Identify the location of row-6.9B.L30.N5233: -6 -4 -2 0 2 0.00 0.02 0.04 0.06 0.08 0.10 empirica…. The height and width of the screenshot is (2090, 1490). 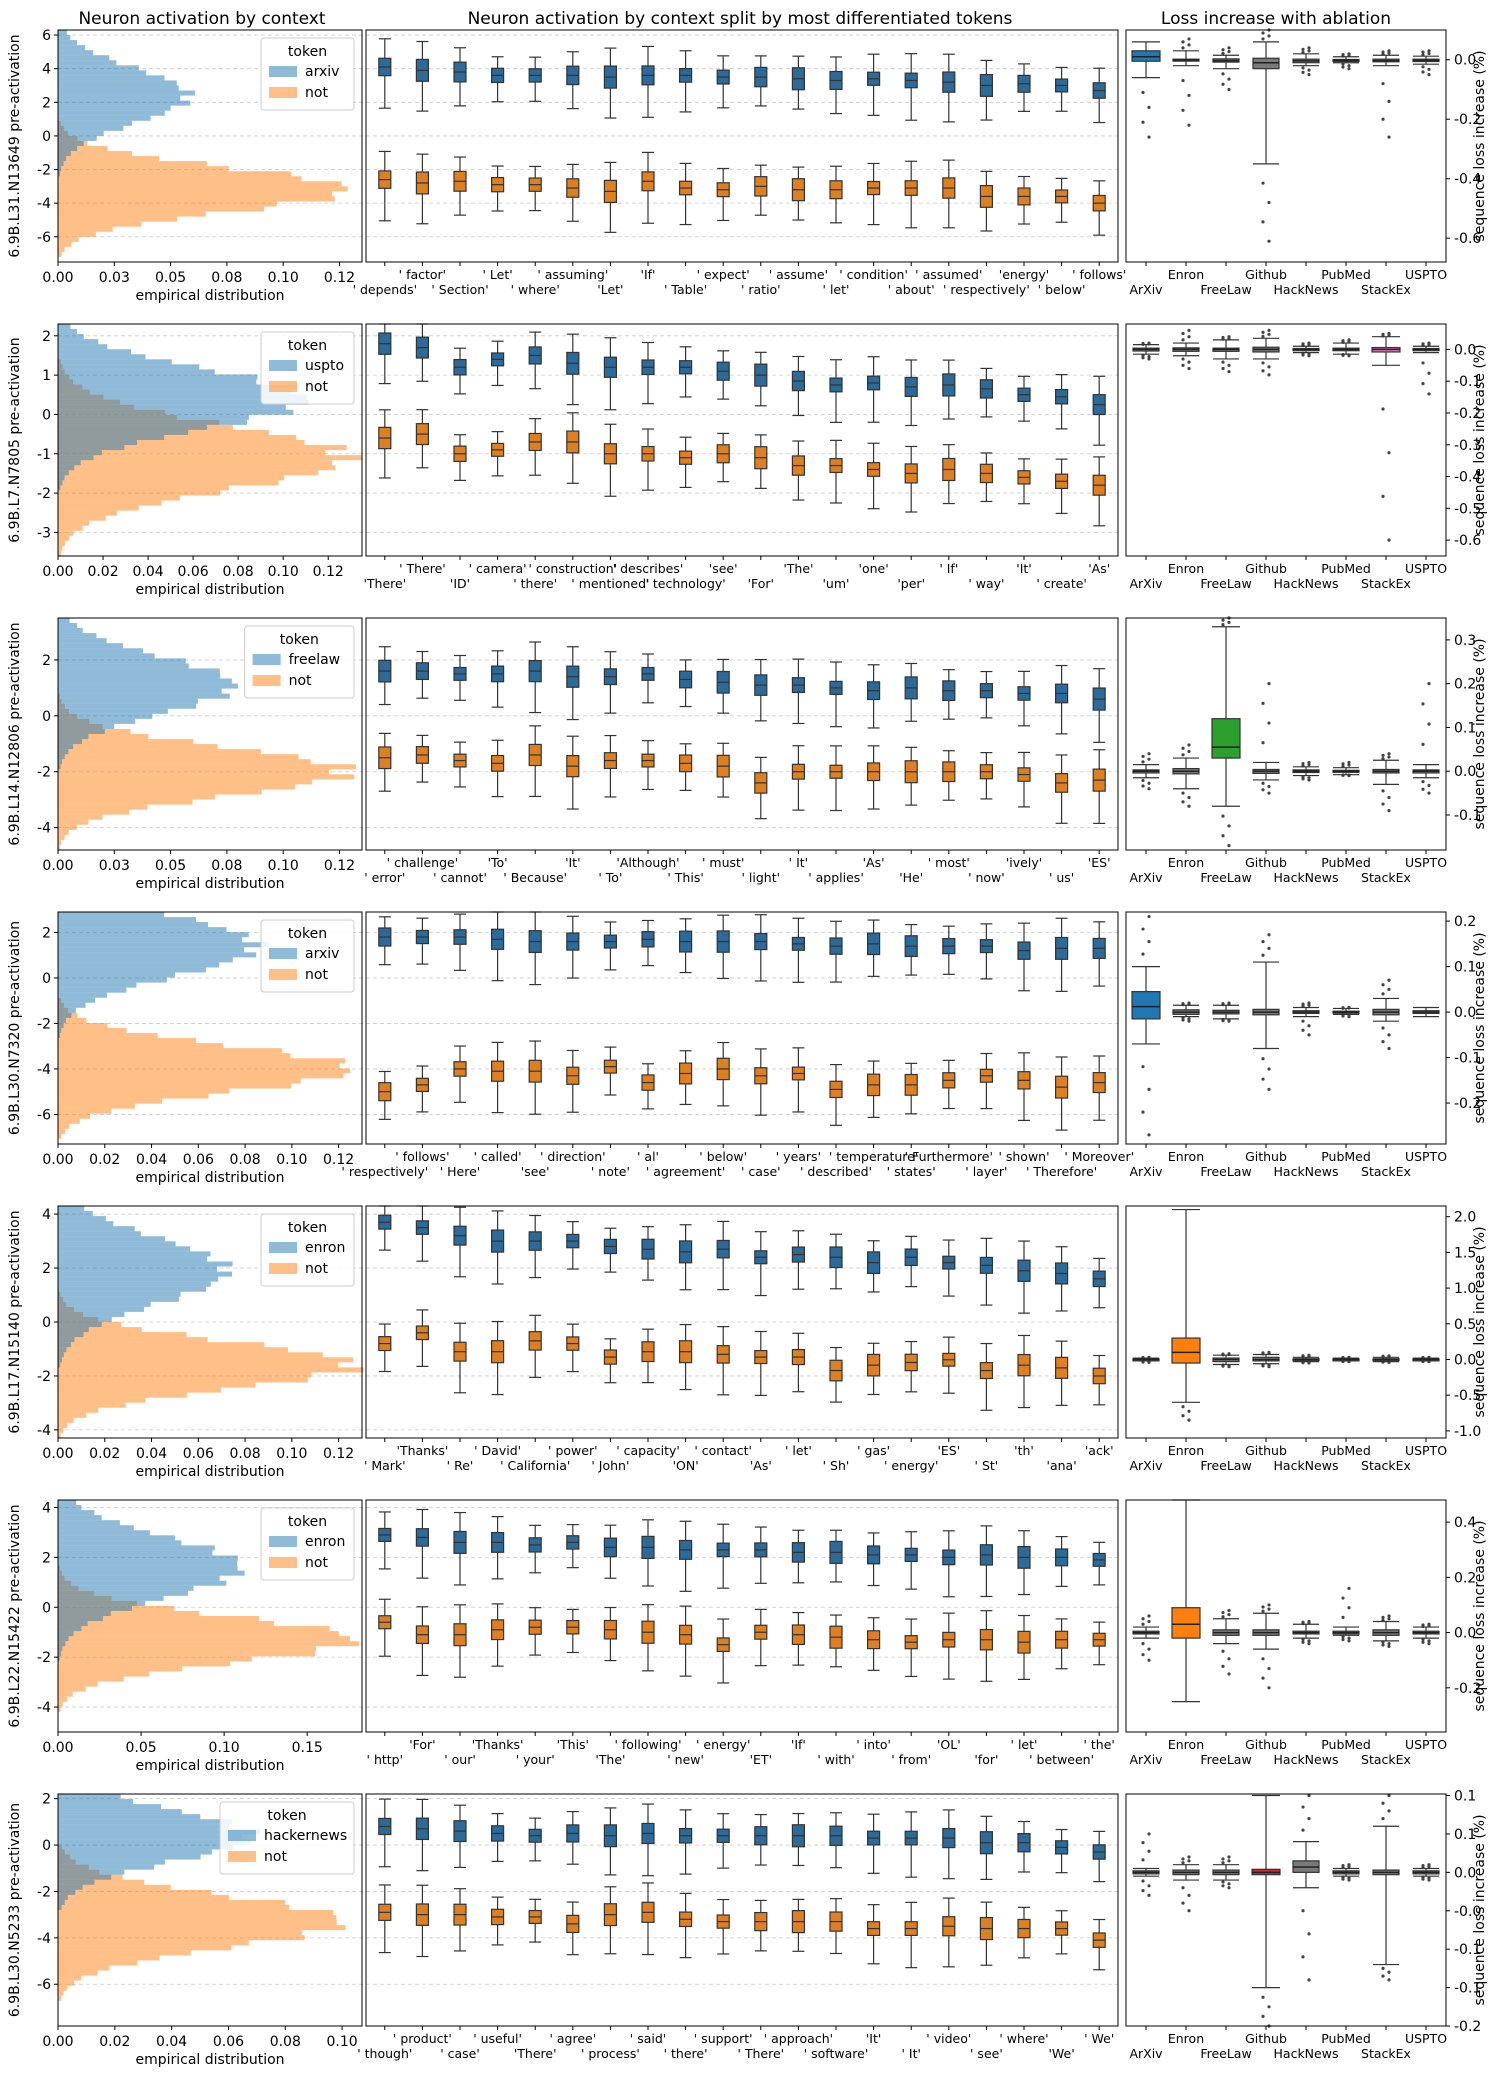
(747, 1928).